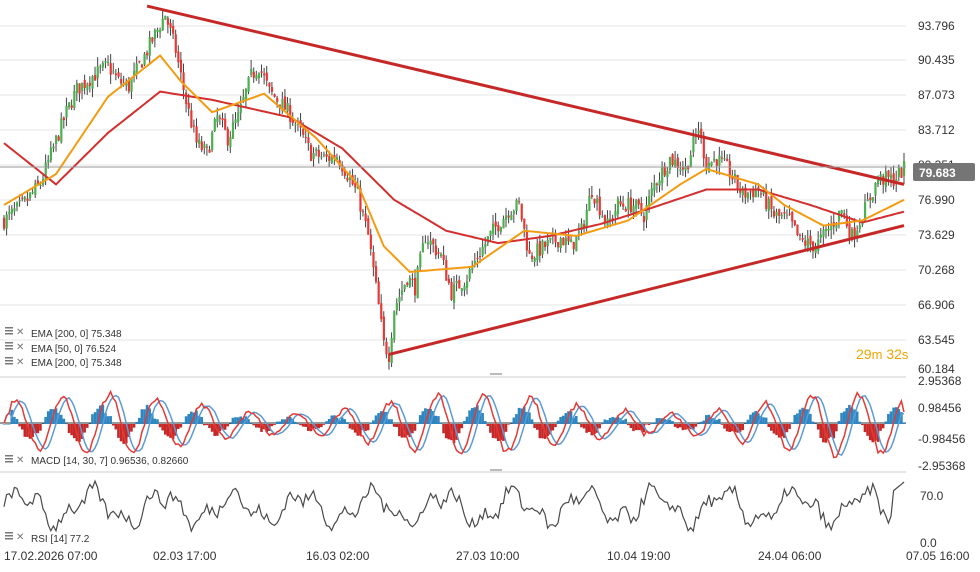  Describe the element at coordinates (63, 363) in the screenshot. I see `legend-row-ema-200-b: ✕ EMA [200, 0] 75.348` at that location.